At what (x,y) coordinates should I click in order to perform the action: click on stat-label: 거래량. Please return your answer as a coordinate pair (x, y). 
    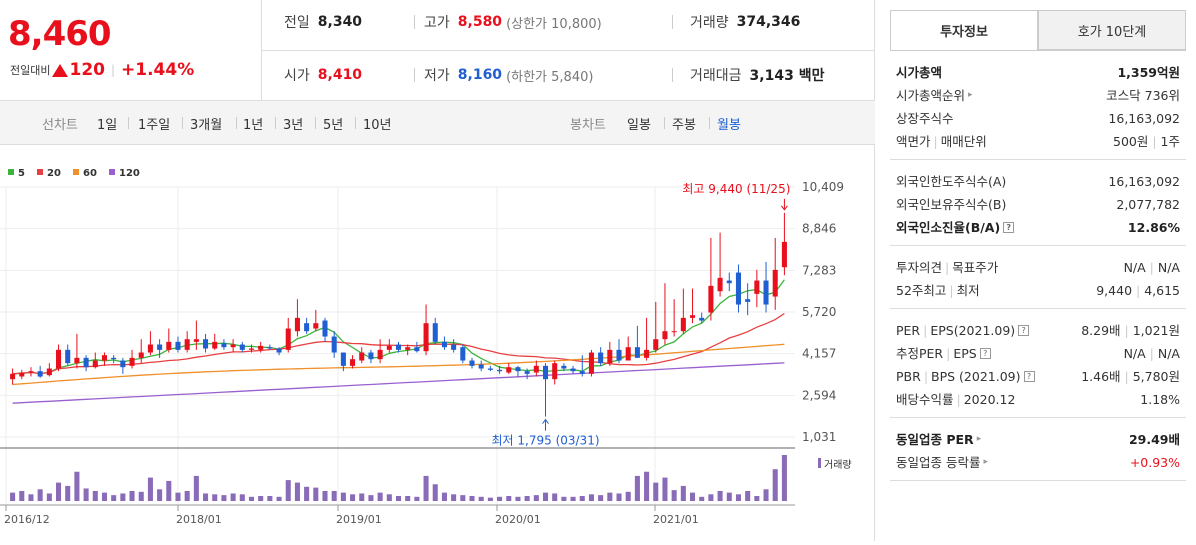
    Looking at the image, I should click on (709, 23).